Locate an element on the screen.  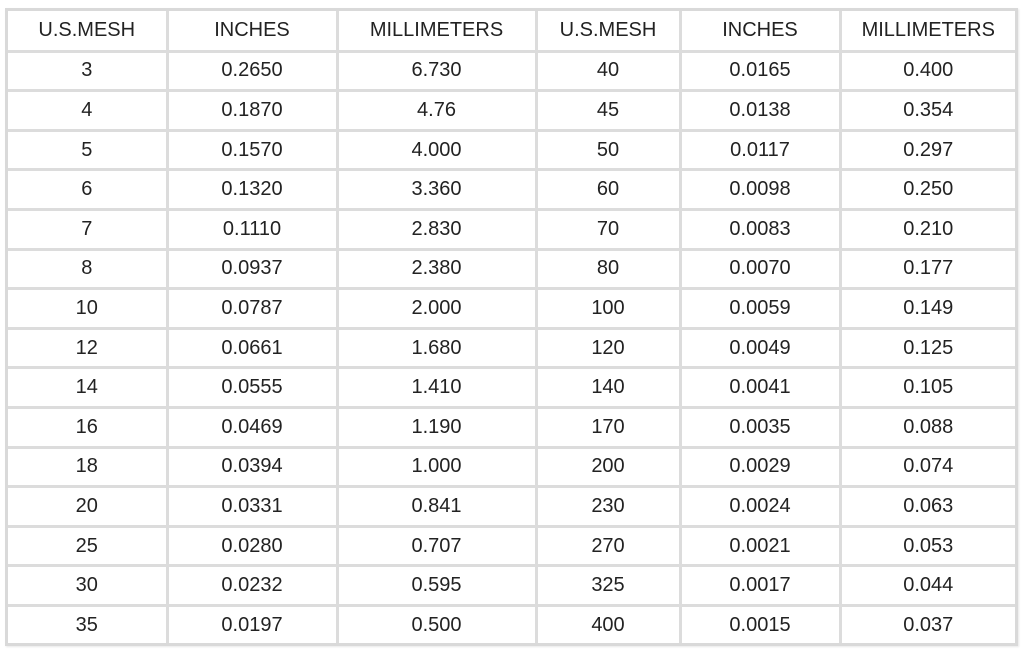
cell-inches: 0.2650 is located at coordinates (252, 71).